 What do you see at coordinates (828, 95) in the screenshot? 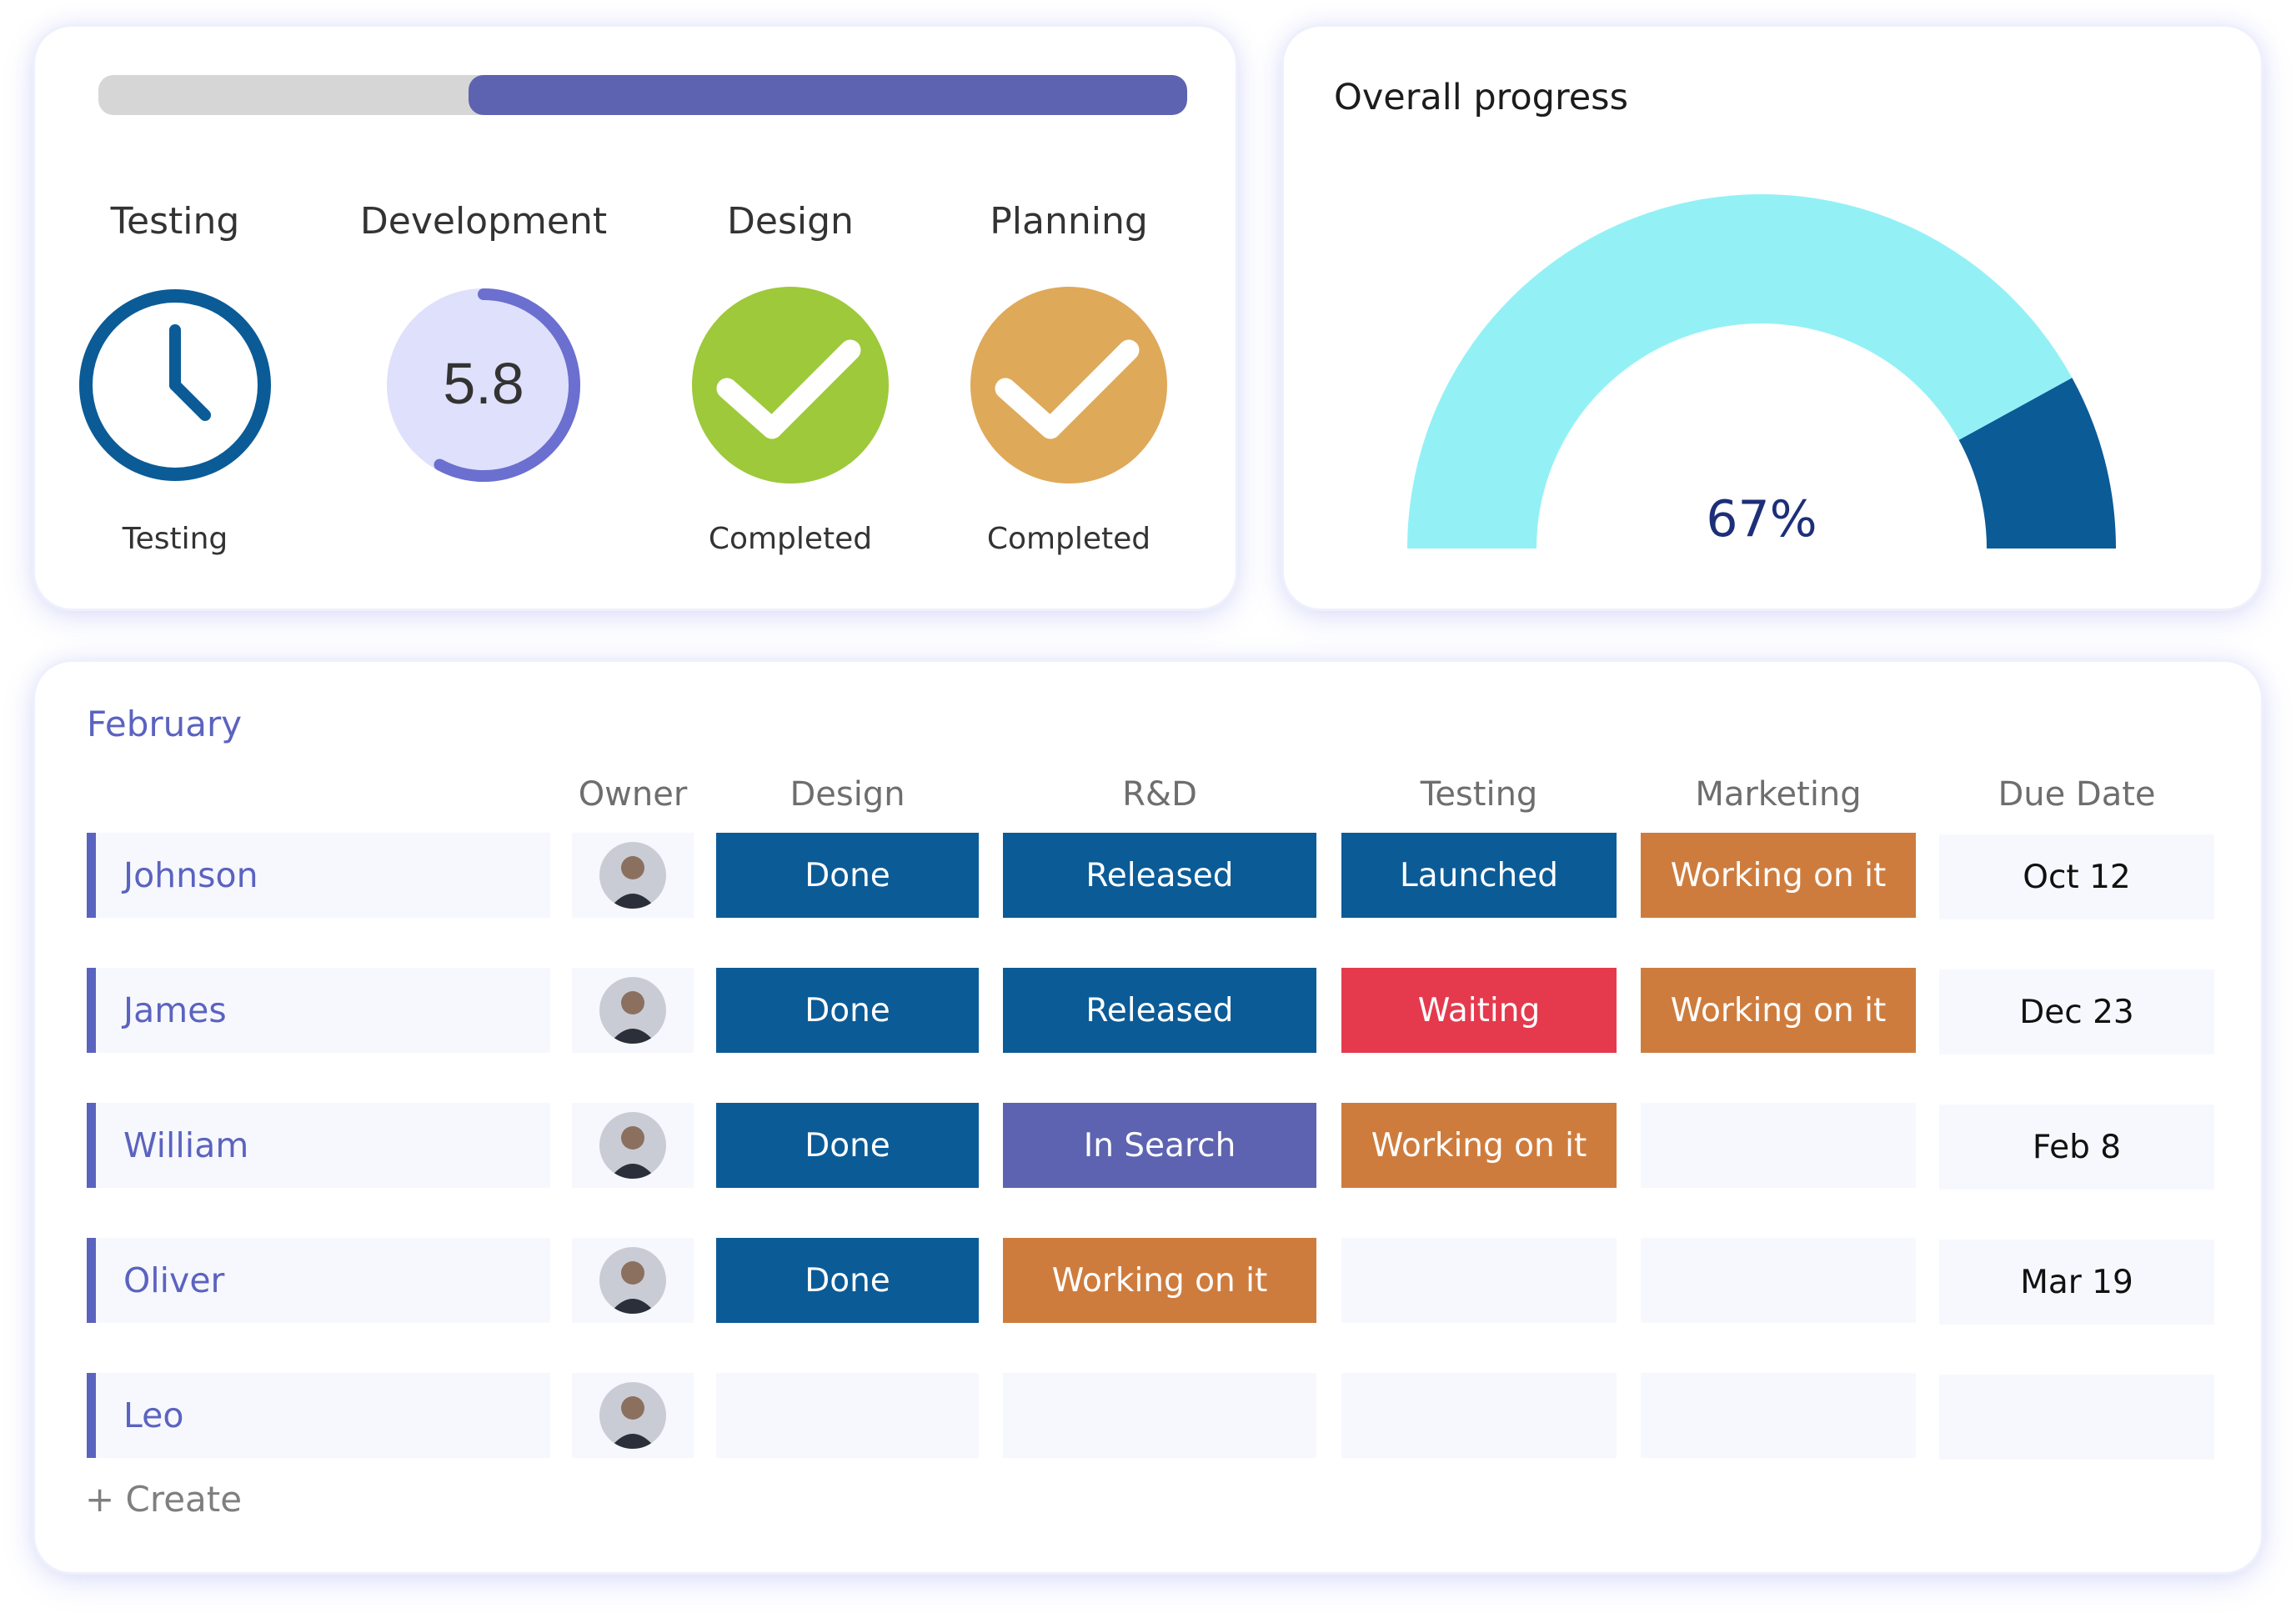
I see `phase-progress-fill` at bounding box center [828, 95].